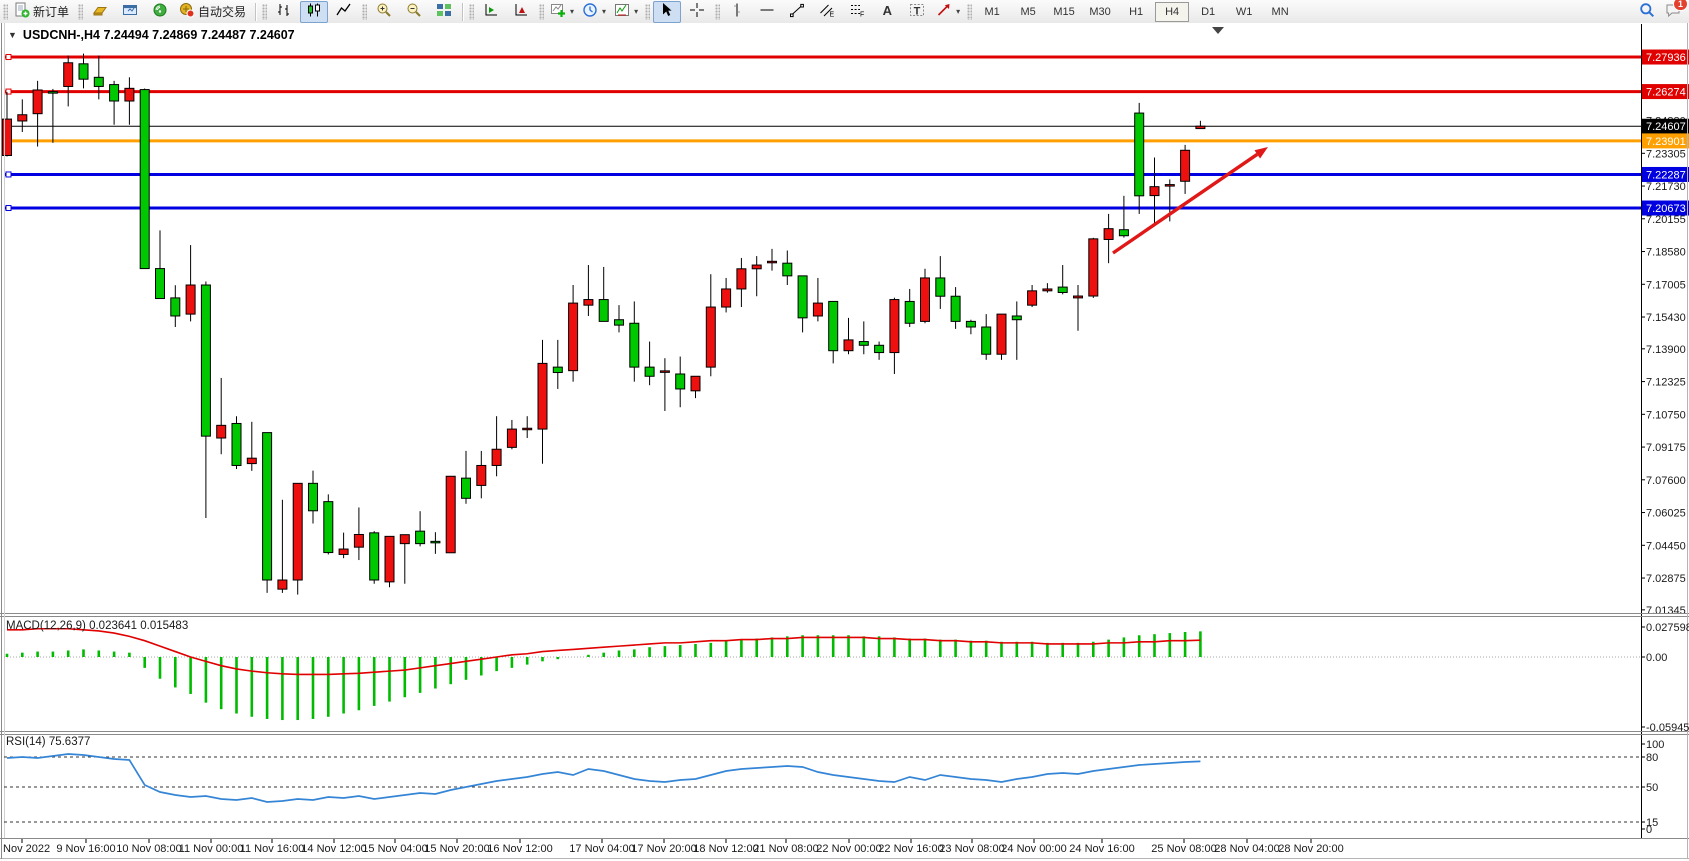 This screenshot has width=1689, height=861. What do you see at coordinates (414, 12) in the screenshot?
I see `zoom-out-button` at bounding box center [414, 12].